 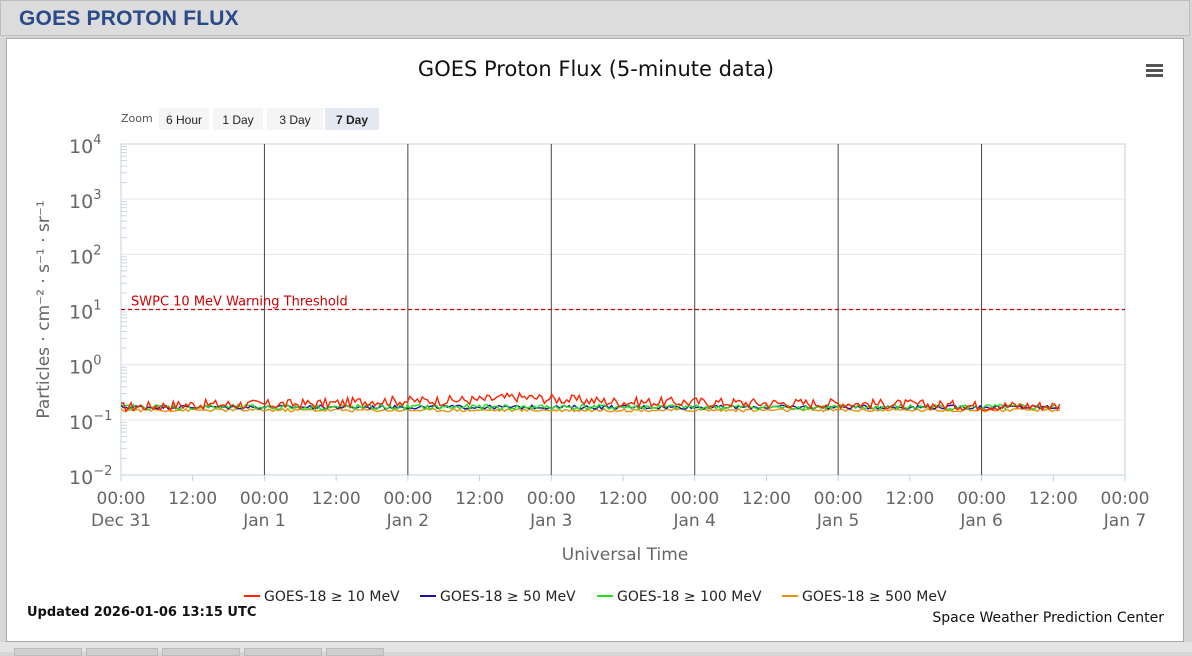 What do you see at coordinates (352, 119) in the screenshot?
I see `zoom-7-day-button: 7 Day` at bounding box center [352, 119].